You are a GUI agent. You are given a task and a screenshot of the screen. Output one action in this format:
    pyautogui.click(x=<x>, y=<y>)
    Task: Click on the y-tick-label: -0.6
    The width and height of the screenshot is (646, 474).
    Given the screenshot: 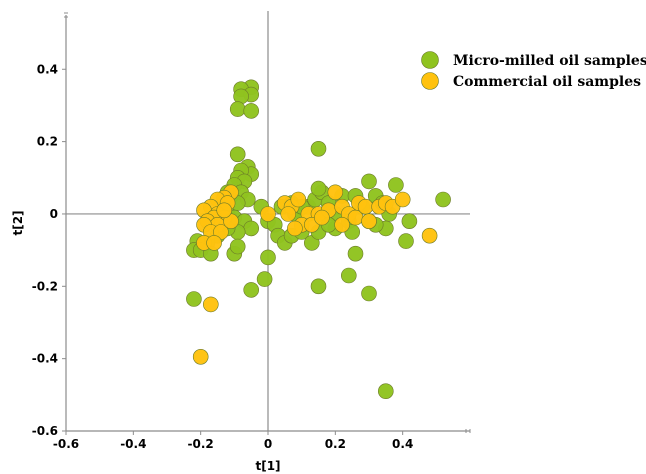 What is the action you would take?
    pyautogui.click(x=45, y=431)
    